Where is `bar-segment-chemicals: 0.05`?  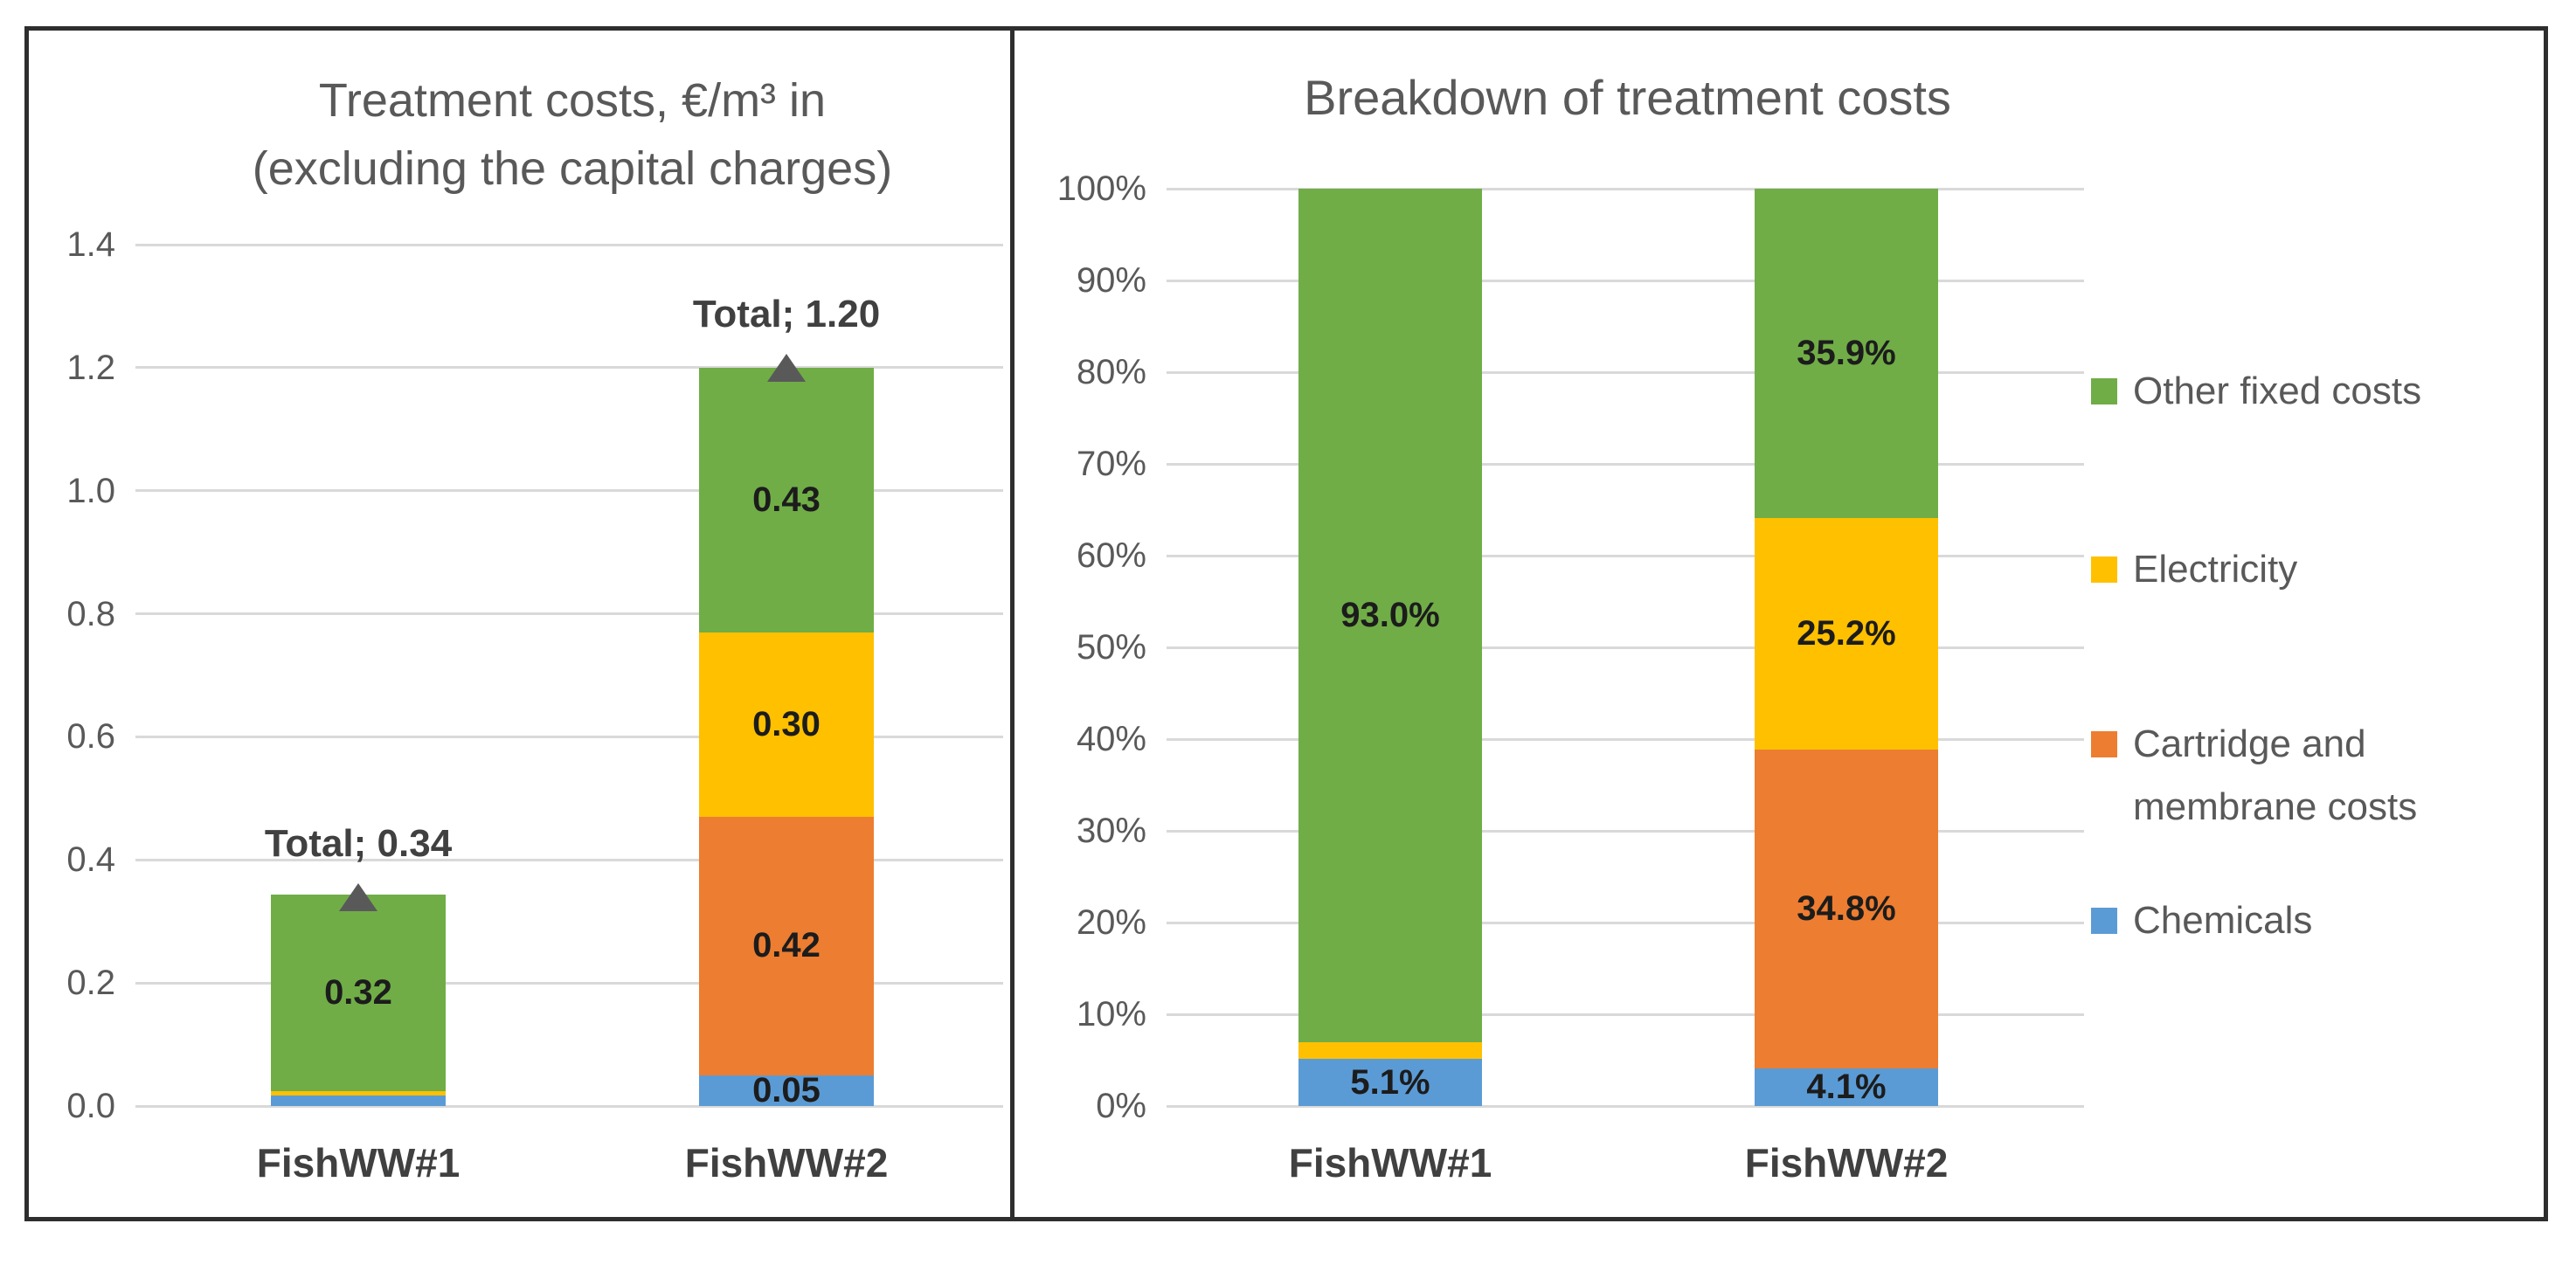
bar-segment-chemicals: 0.05 is located at coordinates (786, 1090).